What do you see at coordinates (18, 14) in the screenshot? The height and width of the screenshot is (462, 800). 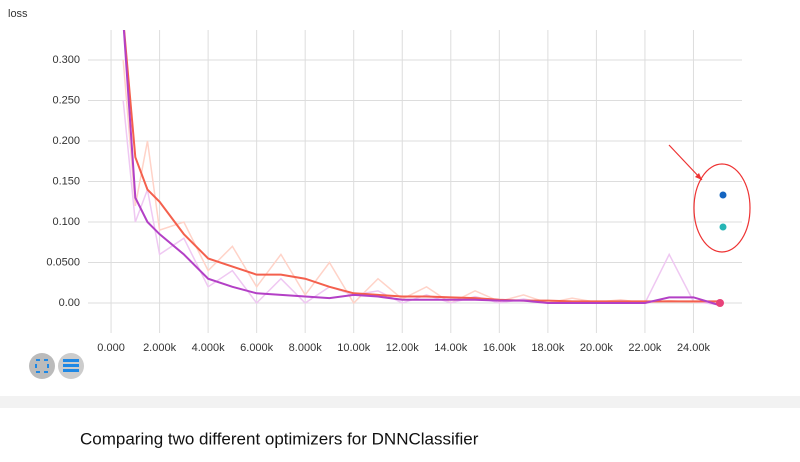 I see `chart-title: loss` at bounding box center [18, 14].